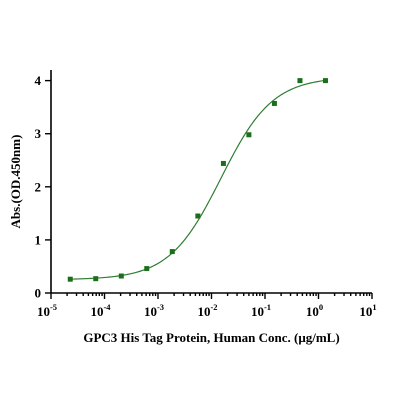  Describe the element at coordinates (38, 293) in the screenshot. I see `y-tick-label: 0` at that location.